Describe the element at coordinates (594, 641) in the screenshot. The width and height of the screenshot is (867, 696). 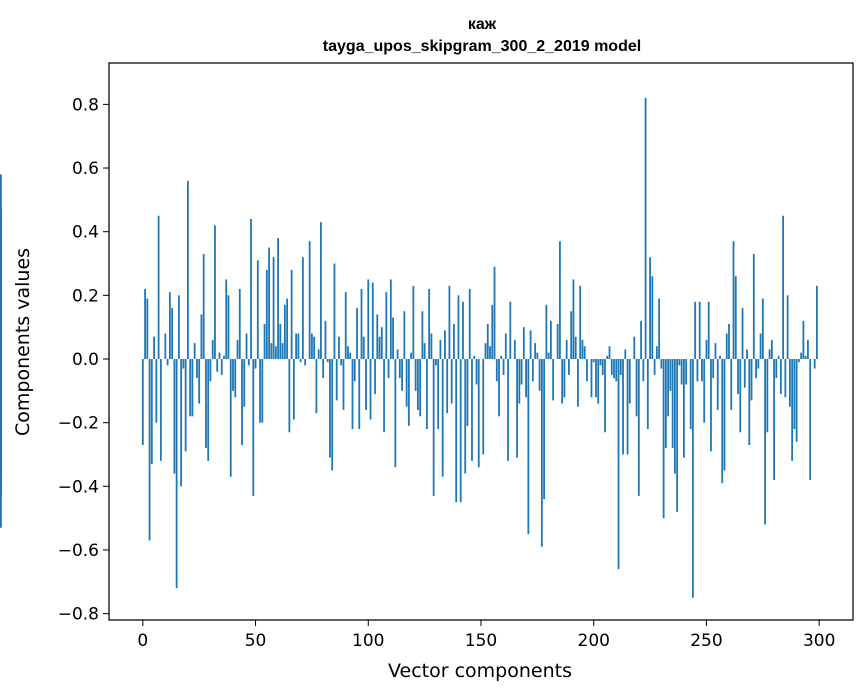
I see `x-tick-label: 200` at that location.